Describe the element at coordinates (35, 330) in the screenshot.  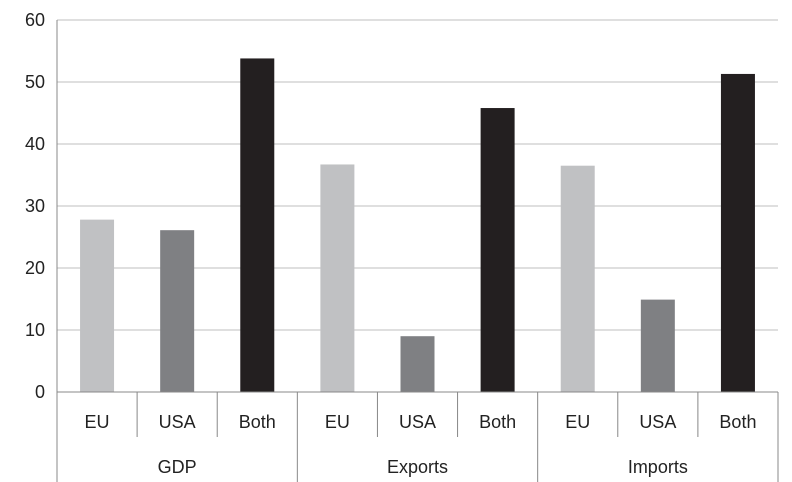
I see `y-tick-label: 10` at that location.